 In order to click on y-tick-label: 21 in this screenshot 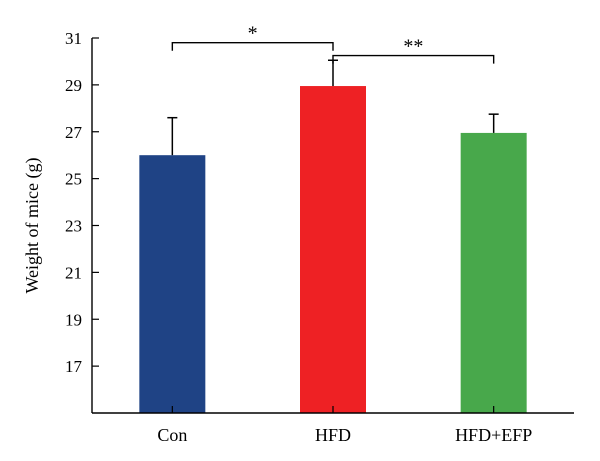, I will do `click(73, 272)`.